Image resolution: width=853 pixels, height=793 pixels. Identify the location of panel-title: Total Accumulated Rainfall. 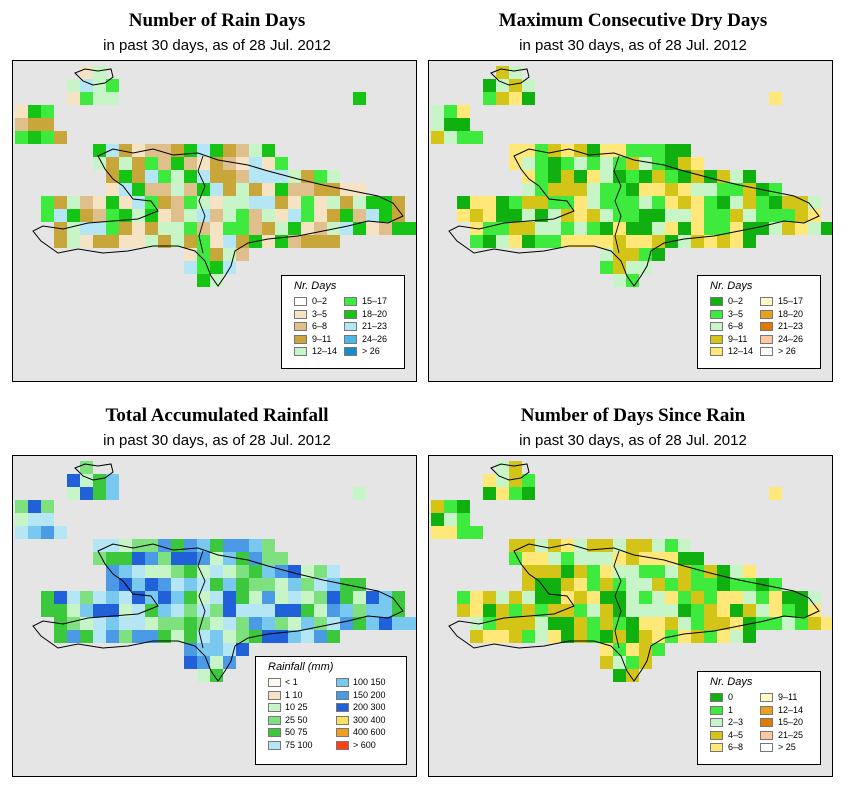
(217, 415).